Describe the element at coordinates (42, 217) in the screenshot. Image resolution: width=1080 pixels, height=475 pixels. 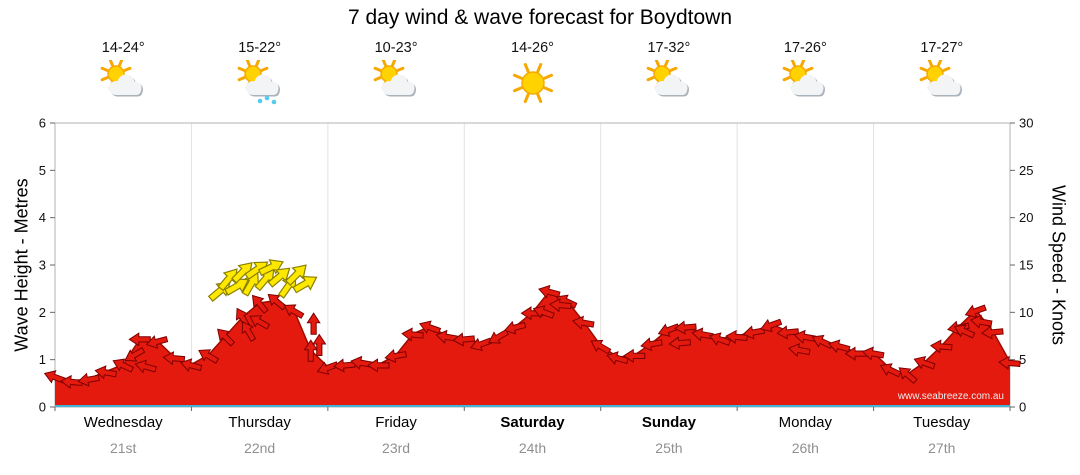
I see `y-tick-label-left: 4` at that location.